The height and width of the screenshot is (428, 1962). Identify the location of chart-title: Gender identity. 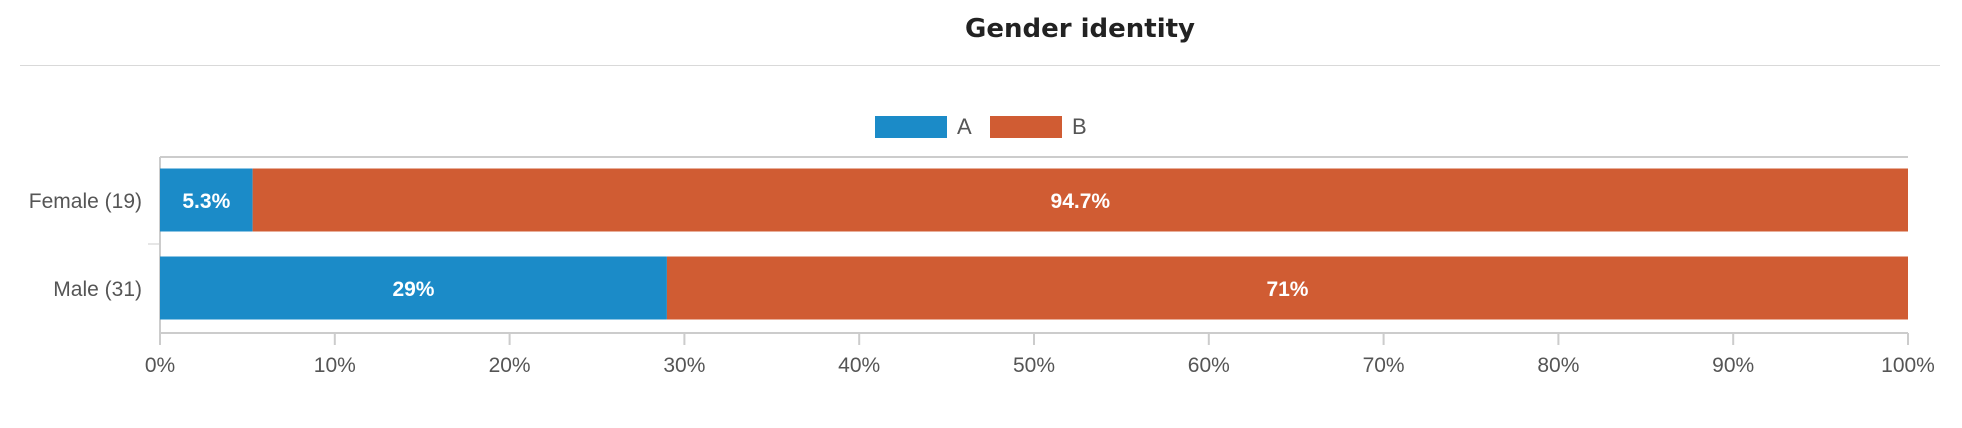
(1080, 29).